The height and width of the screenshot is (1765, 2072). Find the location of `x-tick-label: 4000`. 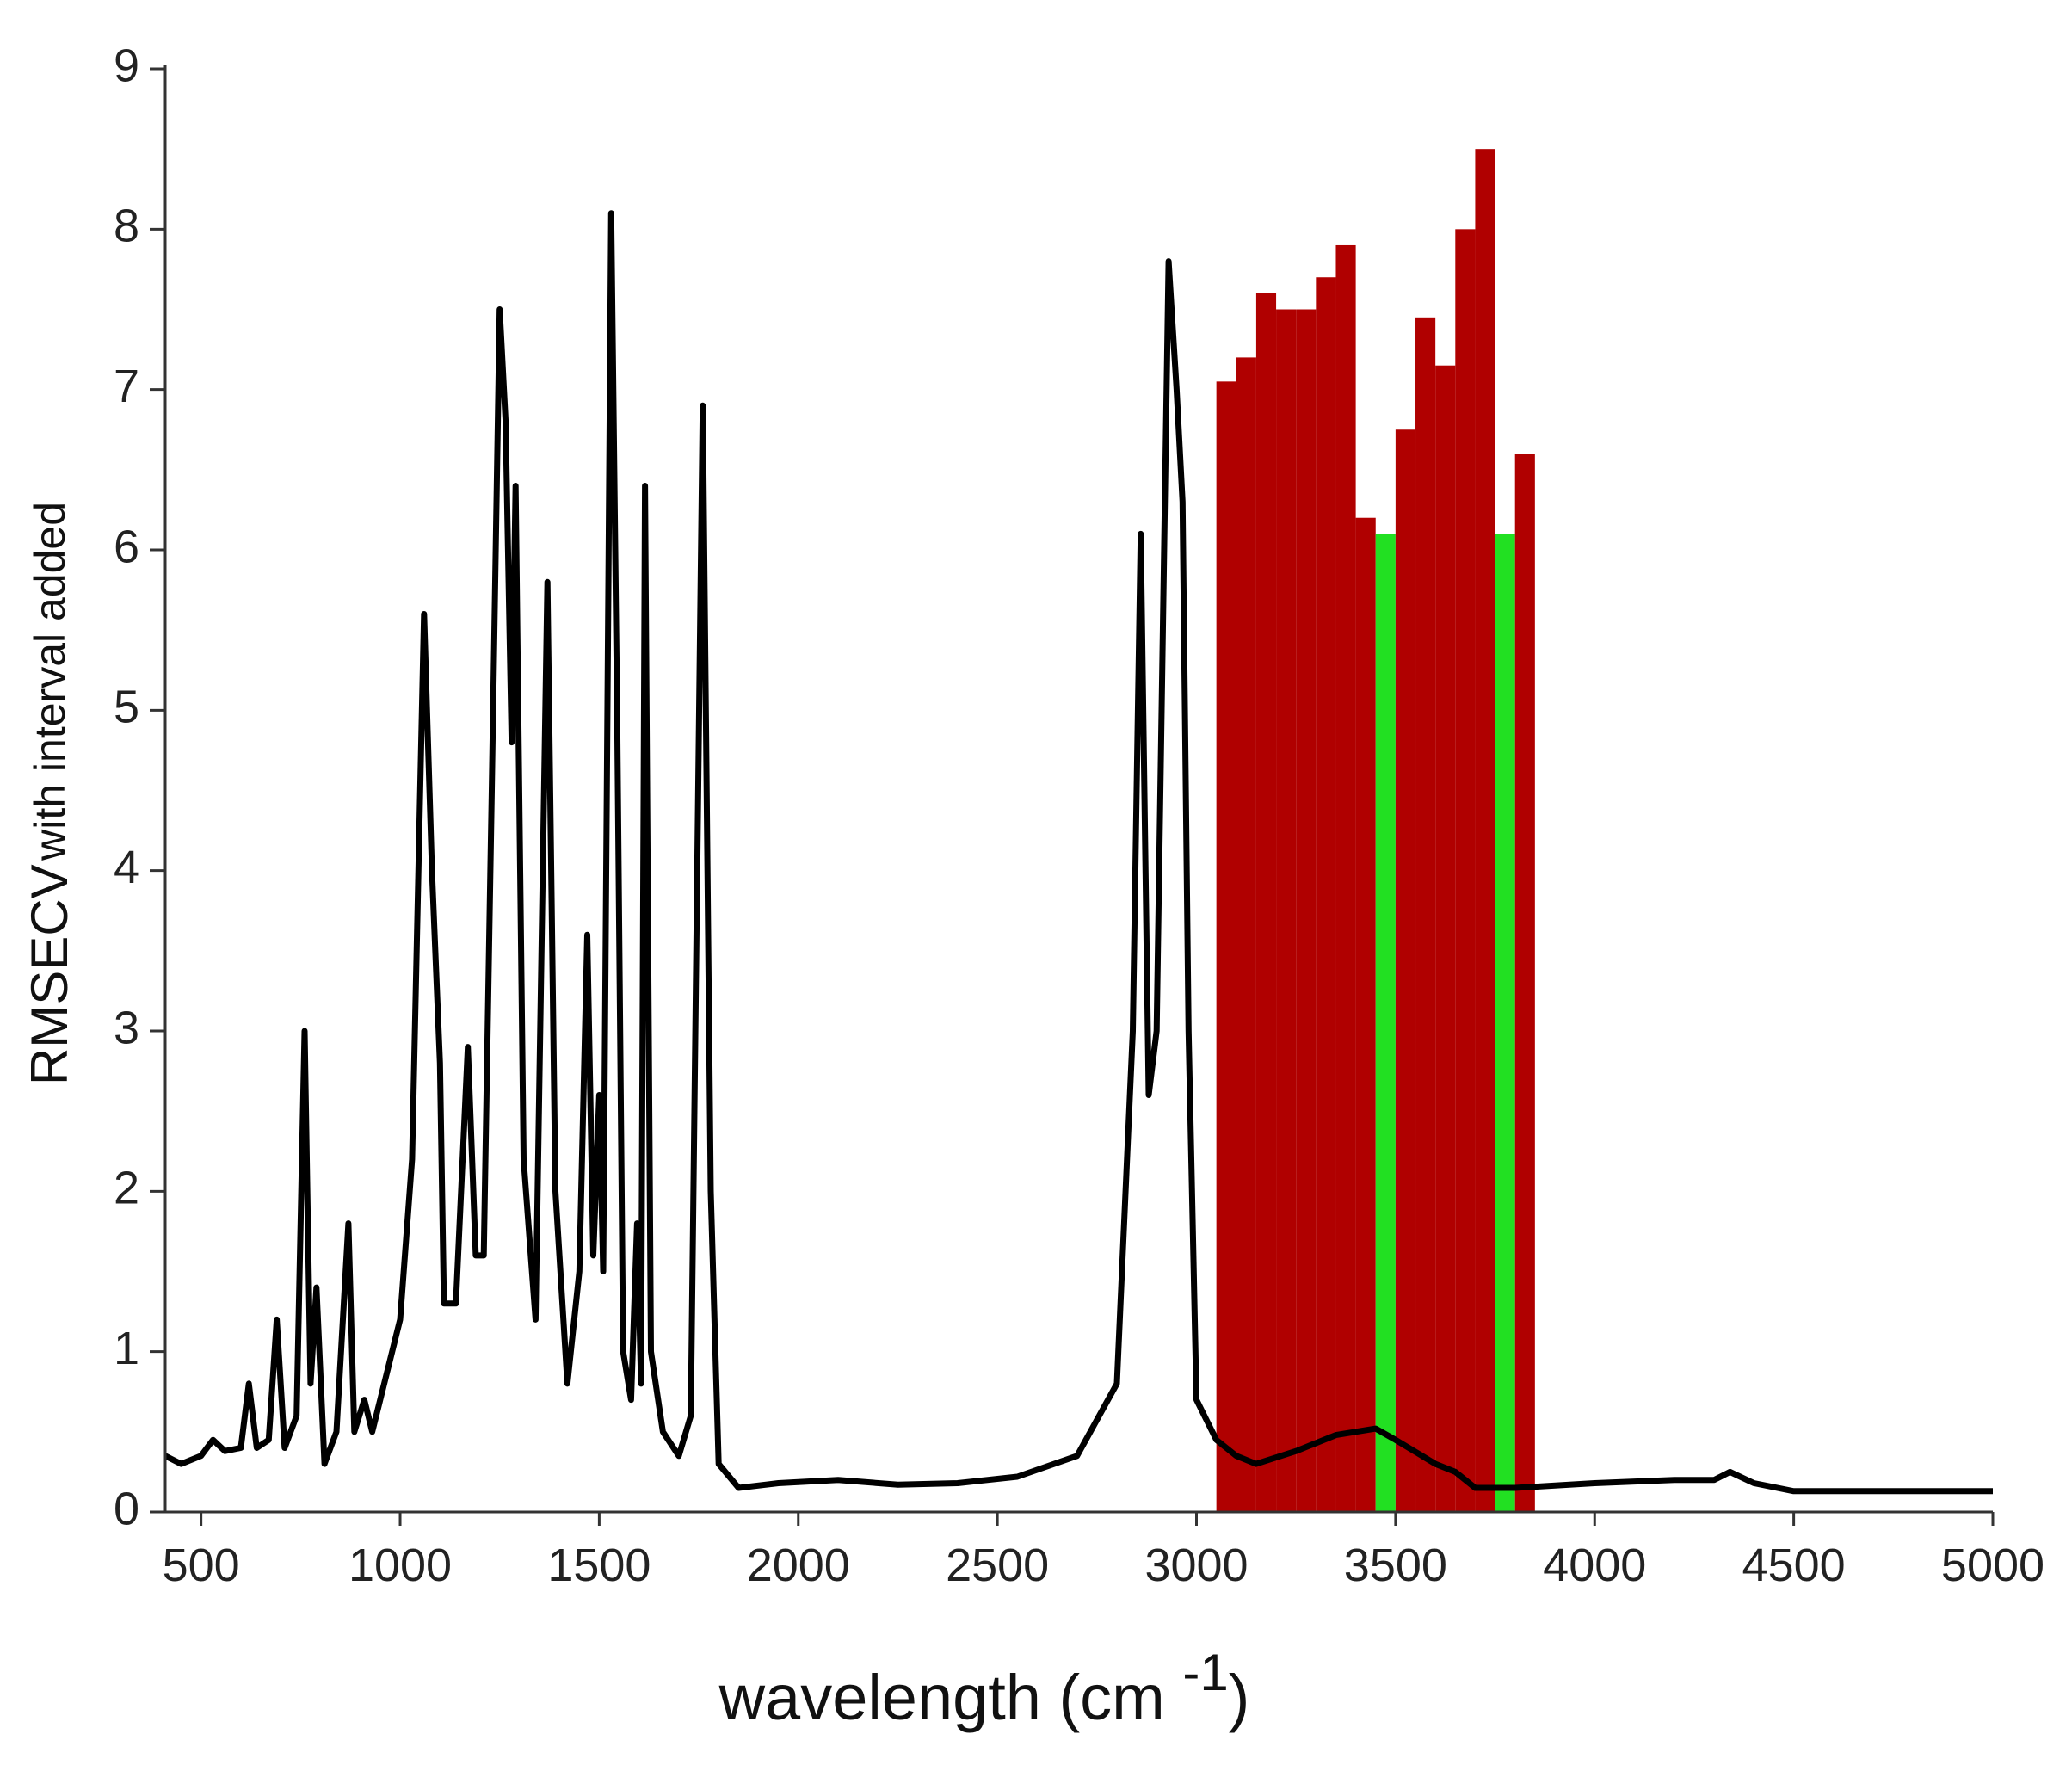

x-tick-label: 4000 is located at coordinates (1594, 1565).